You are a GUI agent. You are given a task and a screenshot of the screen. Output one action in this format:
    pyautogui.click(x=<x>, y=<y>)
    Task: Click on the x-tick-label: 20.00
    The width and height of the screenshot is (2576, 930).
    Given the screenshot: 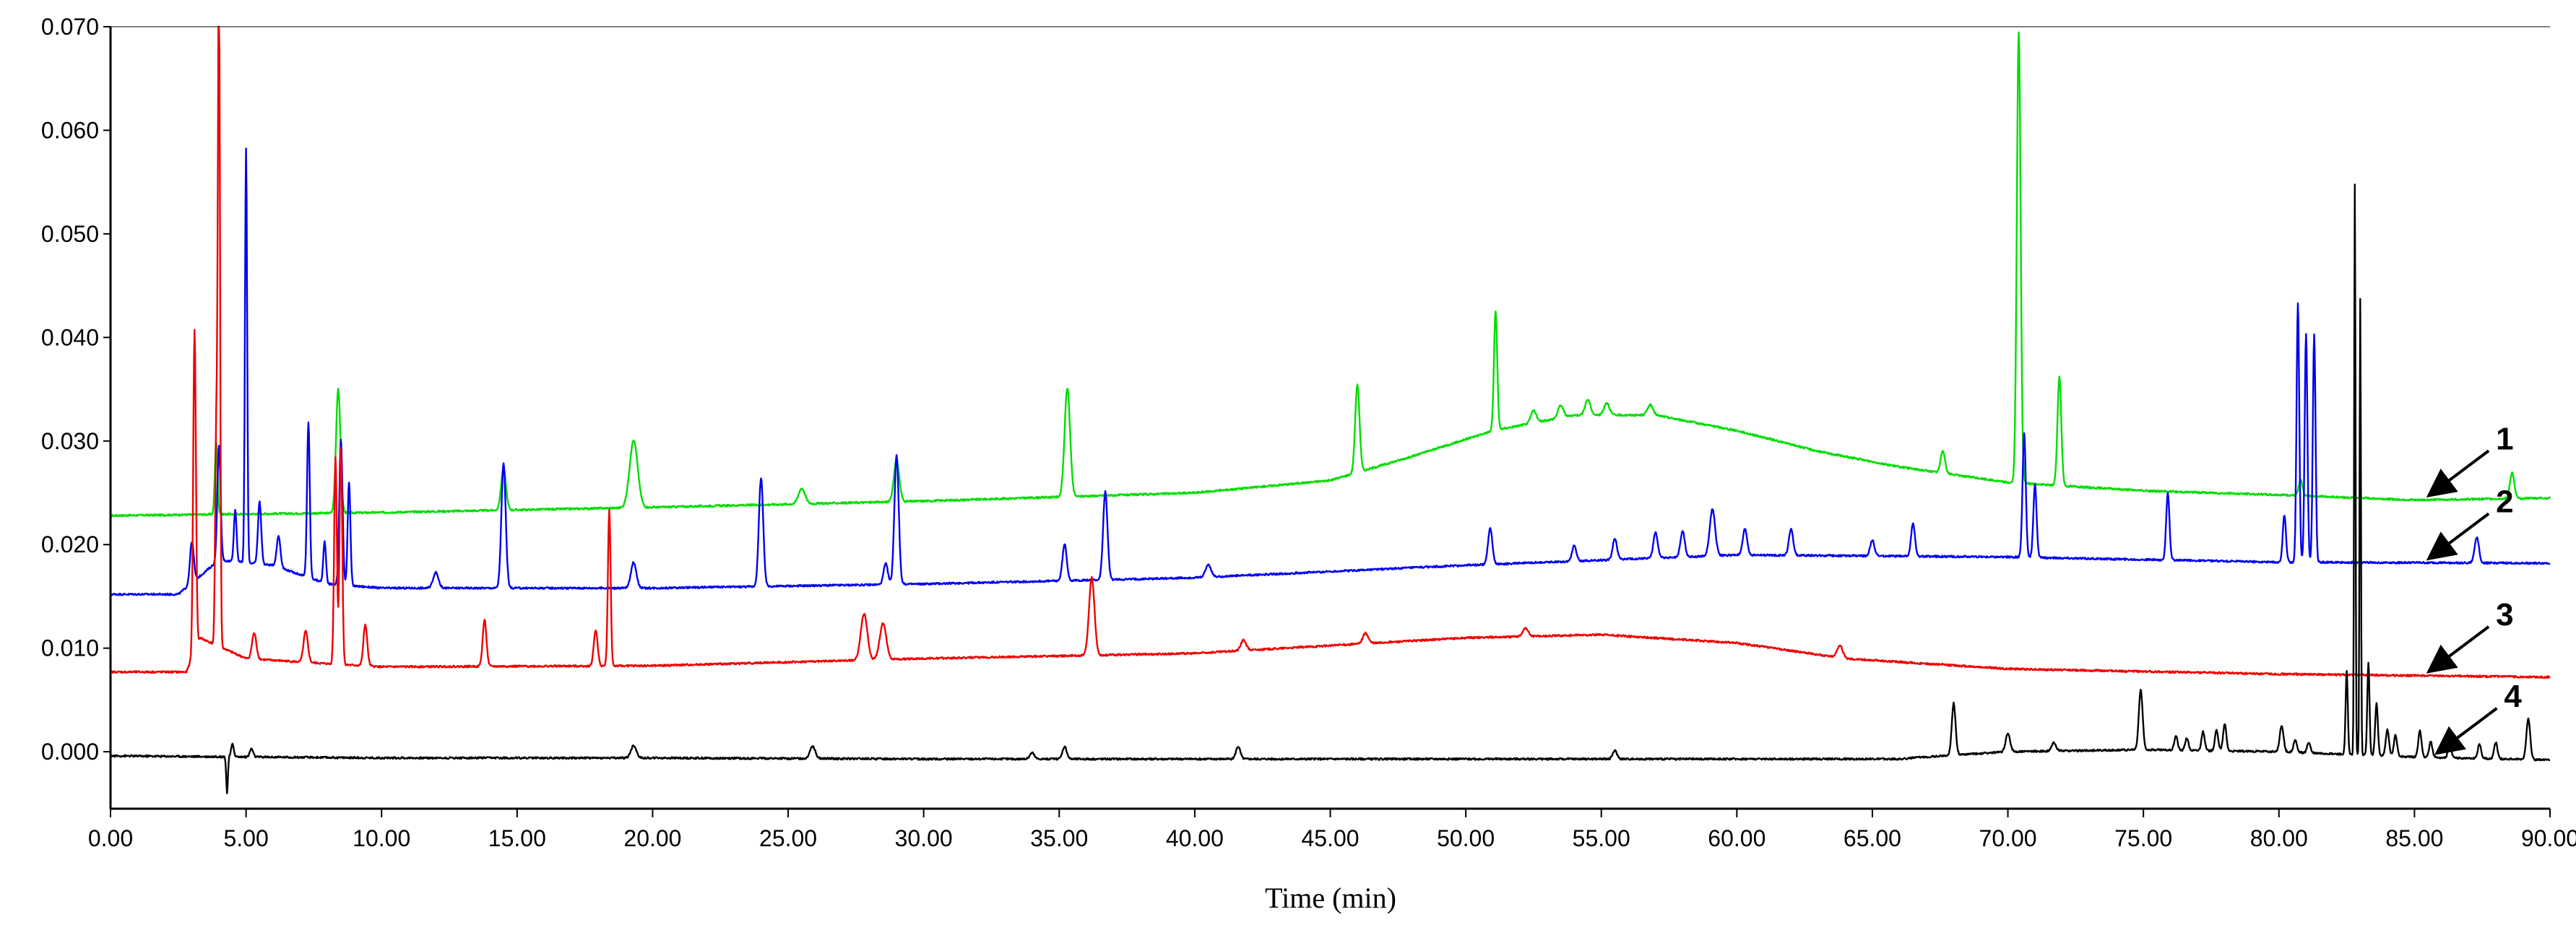 What is the action you would take?
    pyautogui.click(x=652, y=838)
    